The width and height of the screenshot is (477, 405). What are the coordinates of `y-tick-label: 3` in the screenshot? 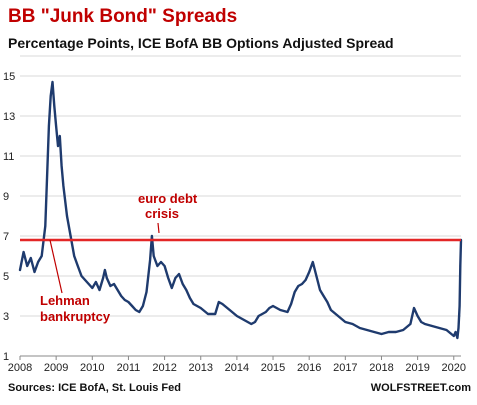 It's located at (6, 317).